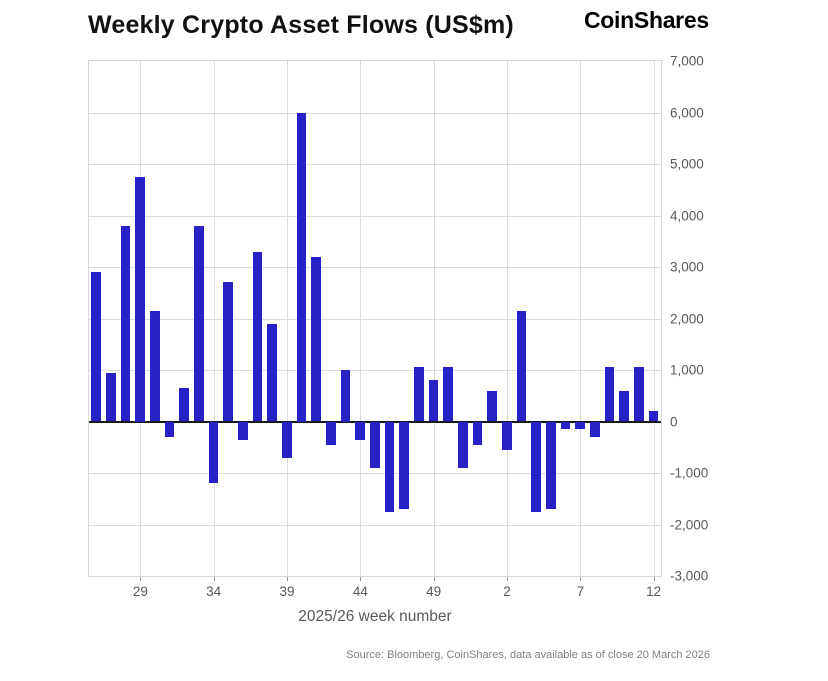 The image size is (828, 681). I want to click on x-tick-label: 39, so click(287, 591).